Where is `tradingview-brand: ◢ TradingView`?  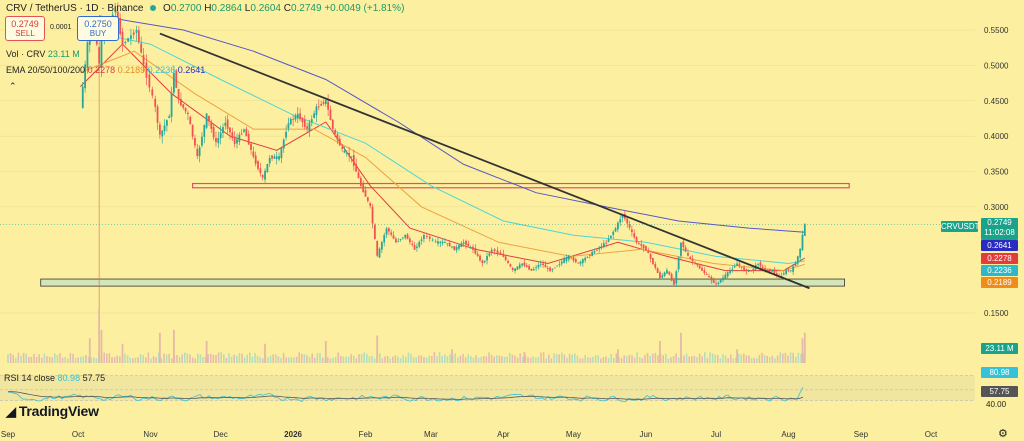
tradingview-brand: ◢ TradingView is located at coordinates (52, 411).